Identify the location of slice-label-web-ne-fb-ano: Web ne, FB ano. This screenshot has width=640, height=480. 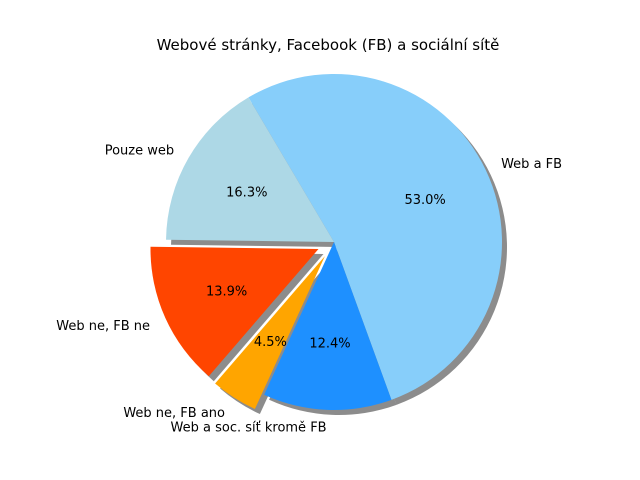
(174, 413).